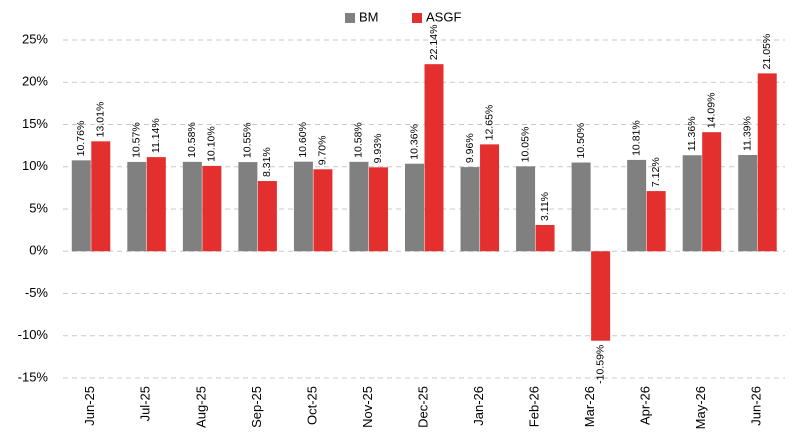  I want to click on value-label: 13.01%, so click(101, 120).